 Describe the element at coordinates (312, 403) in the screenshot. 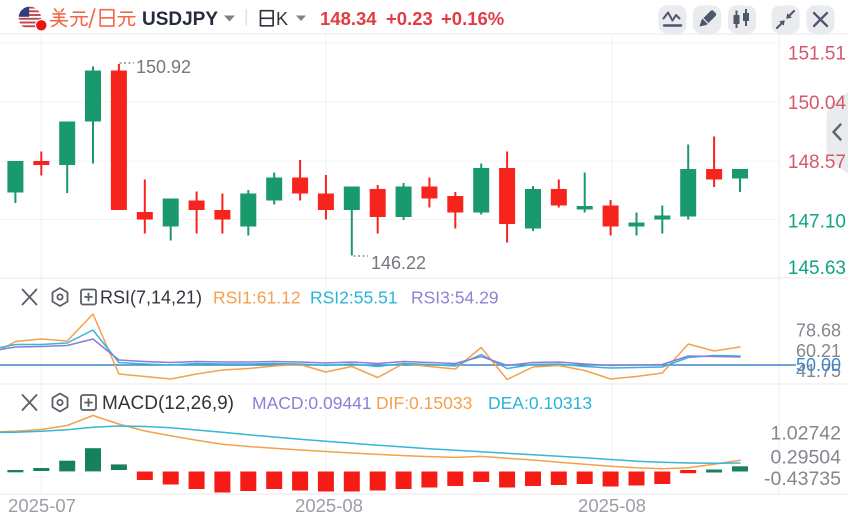

I see `svg-text: MACD:0.09441` at that location.